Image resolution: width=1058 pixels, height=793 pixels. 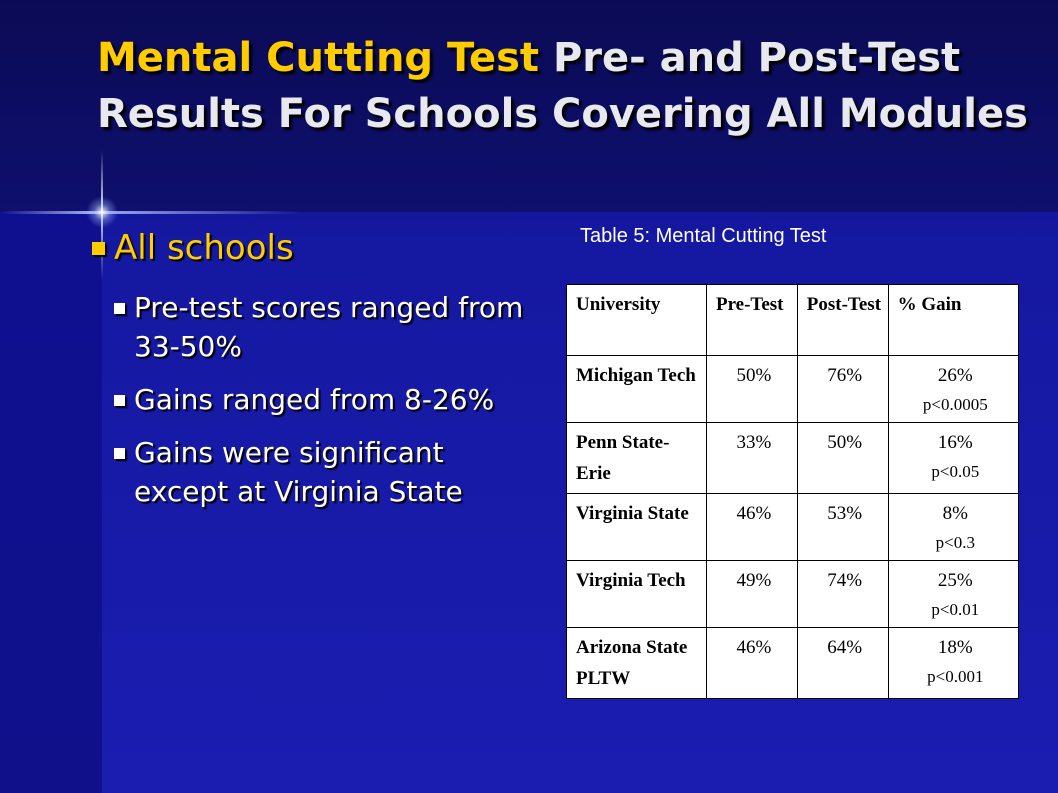 I want to click on column-header-post-test: Post-Test, so click(x=842, y=320).